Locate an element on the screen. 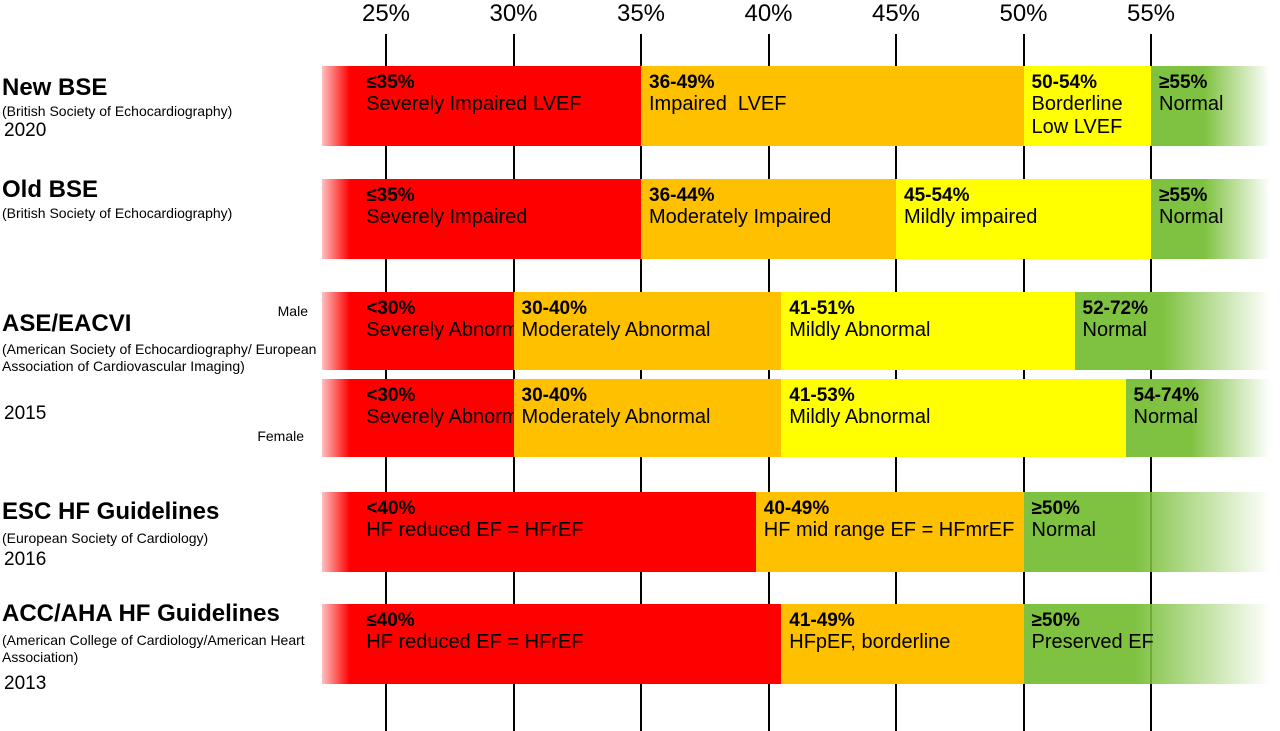  segment-text: 52-72% Normal is located at coordinates (1116, 320).